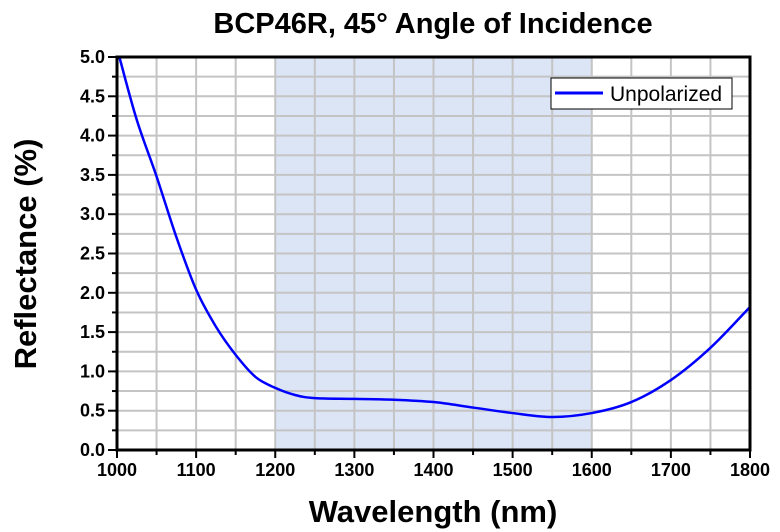  What do you see at coordinates (750, 470) in the screenshot?
I see `x-tick-label: 1800` at bounding box center [750, 470].